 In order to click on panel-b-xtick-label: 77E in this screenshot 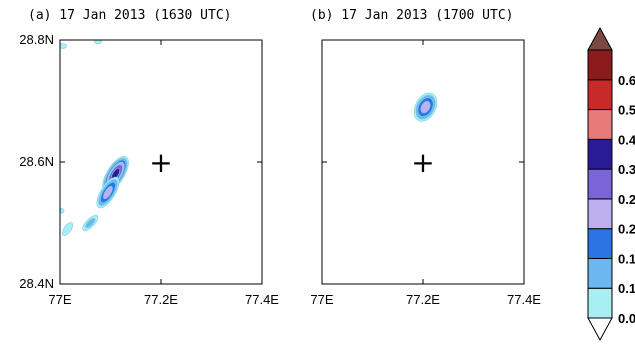, I will do `click(321, 299)`.